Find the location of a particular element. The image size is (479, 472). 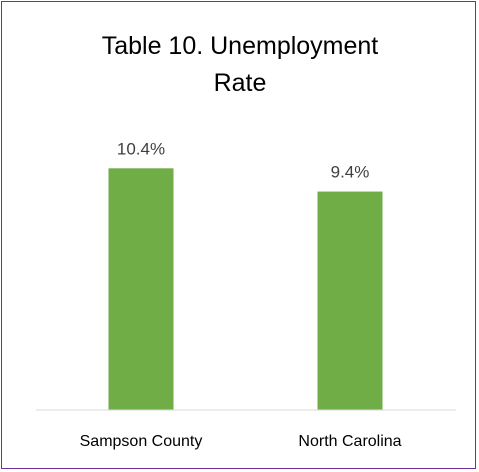

data-label: 9.4% is located at coordinates (350, 172).